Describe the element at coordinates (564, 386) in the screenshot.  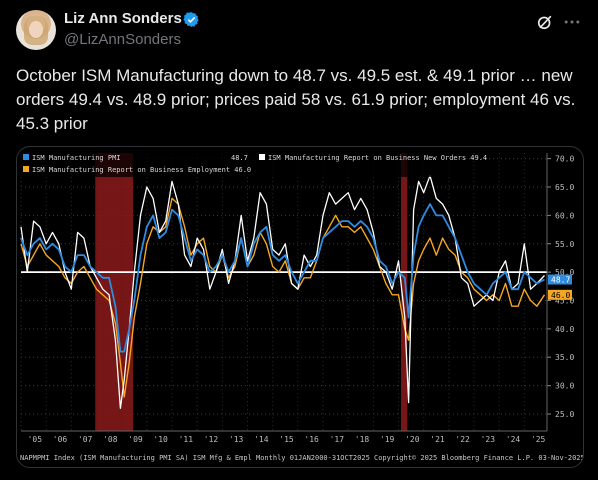
I see `y-tick-label: 30.0` at that location.